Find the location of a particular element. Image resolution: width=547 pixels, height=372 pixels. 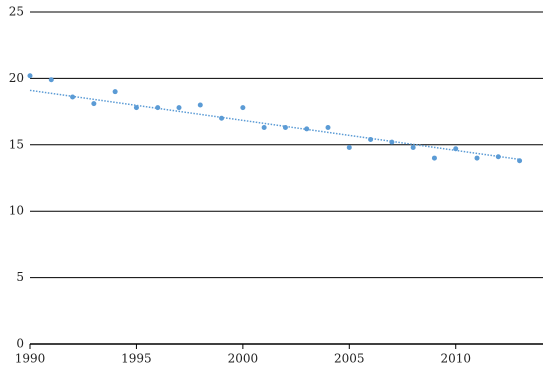

x-tick-label: 2000 is located at coordinates (243, 359).